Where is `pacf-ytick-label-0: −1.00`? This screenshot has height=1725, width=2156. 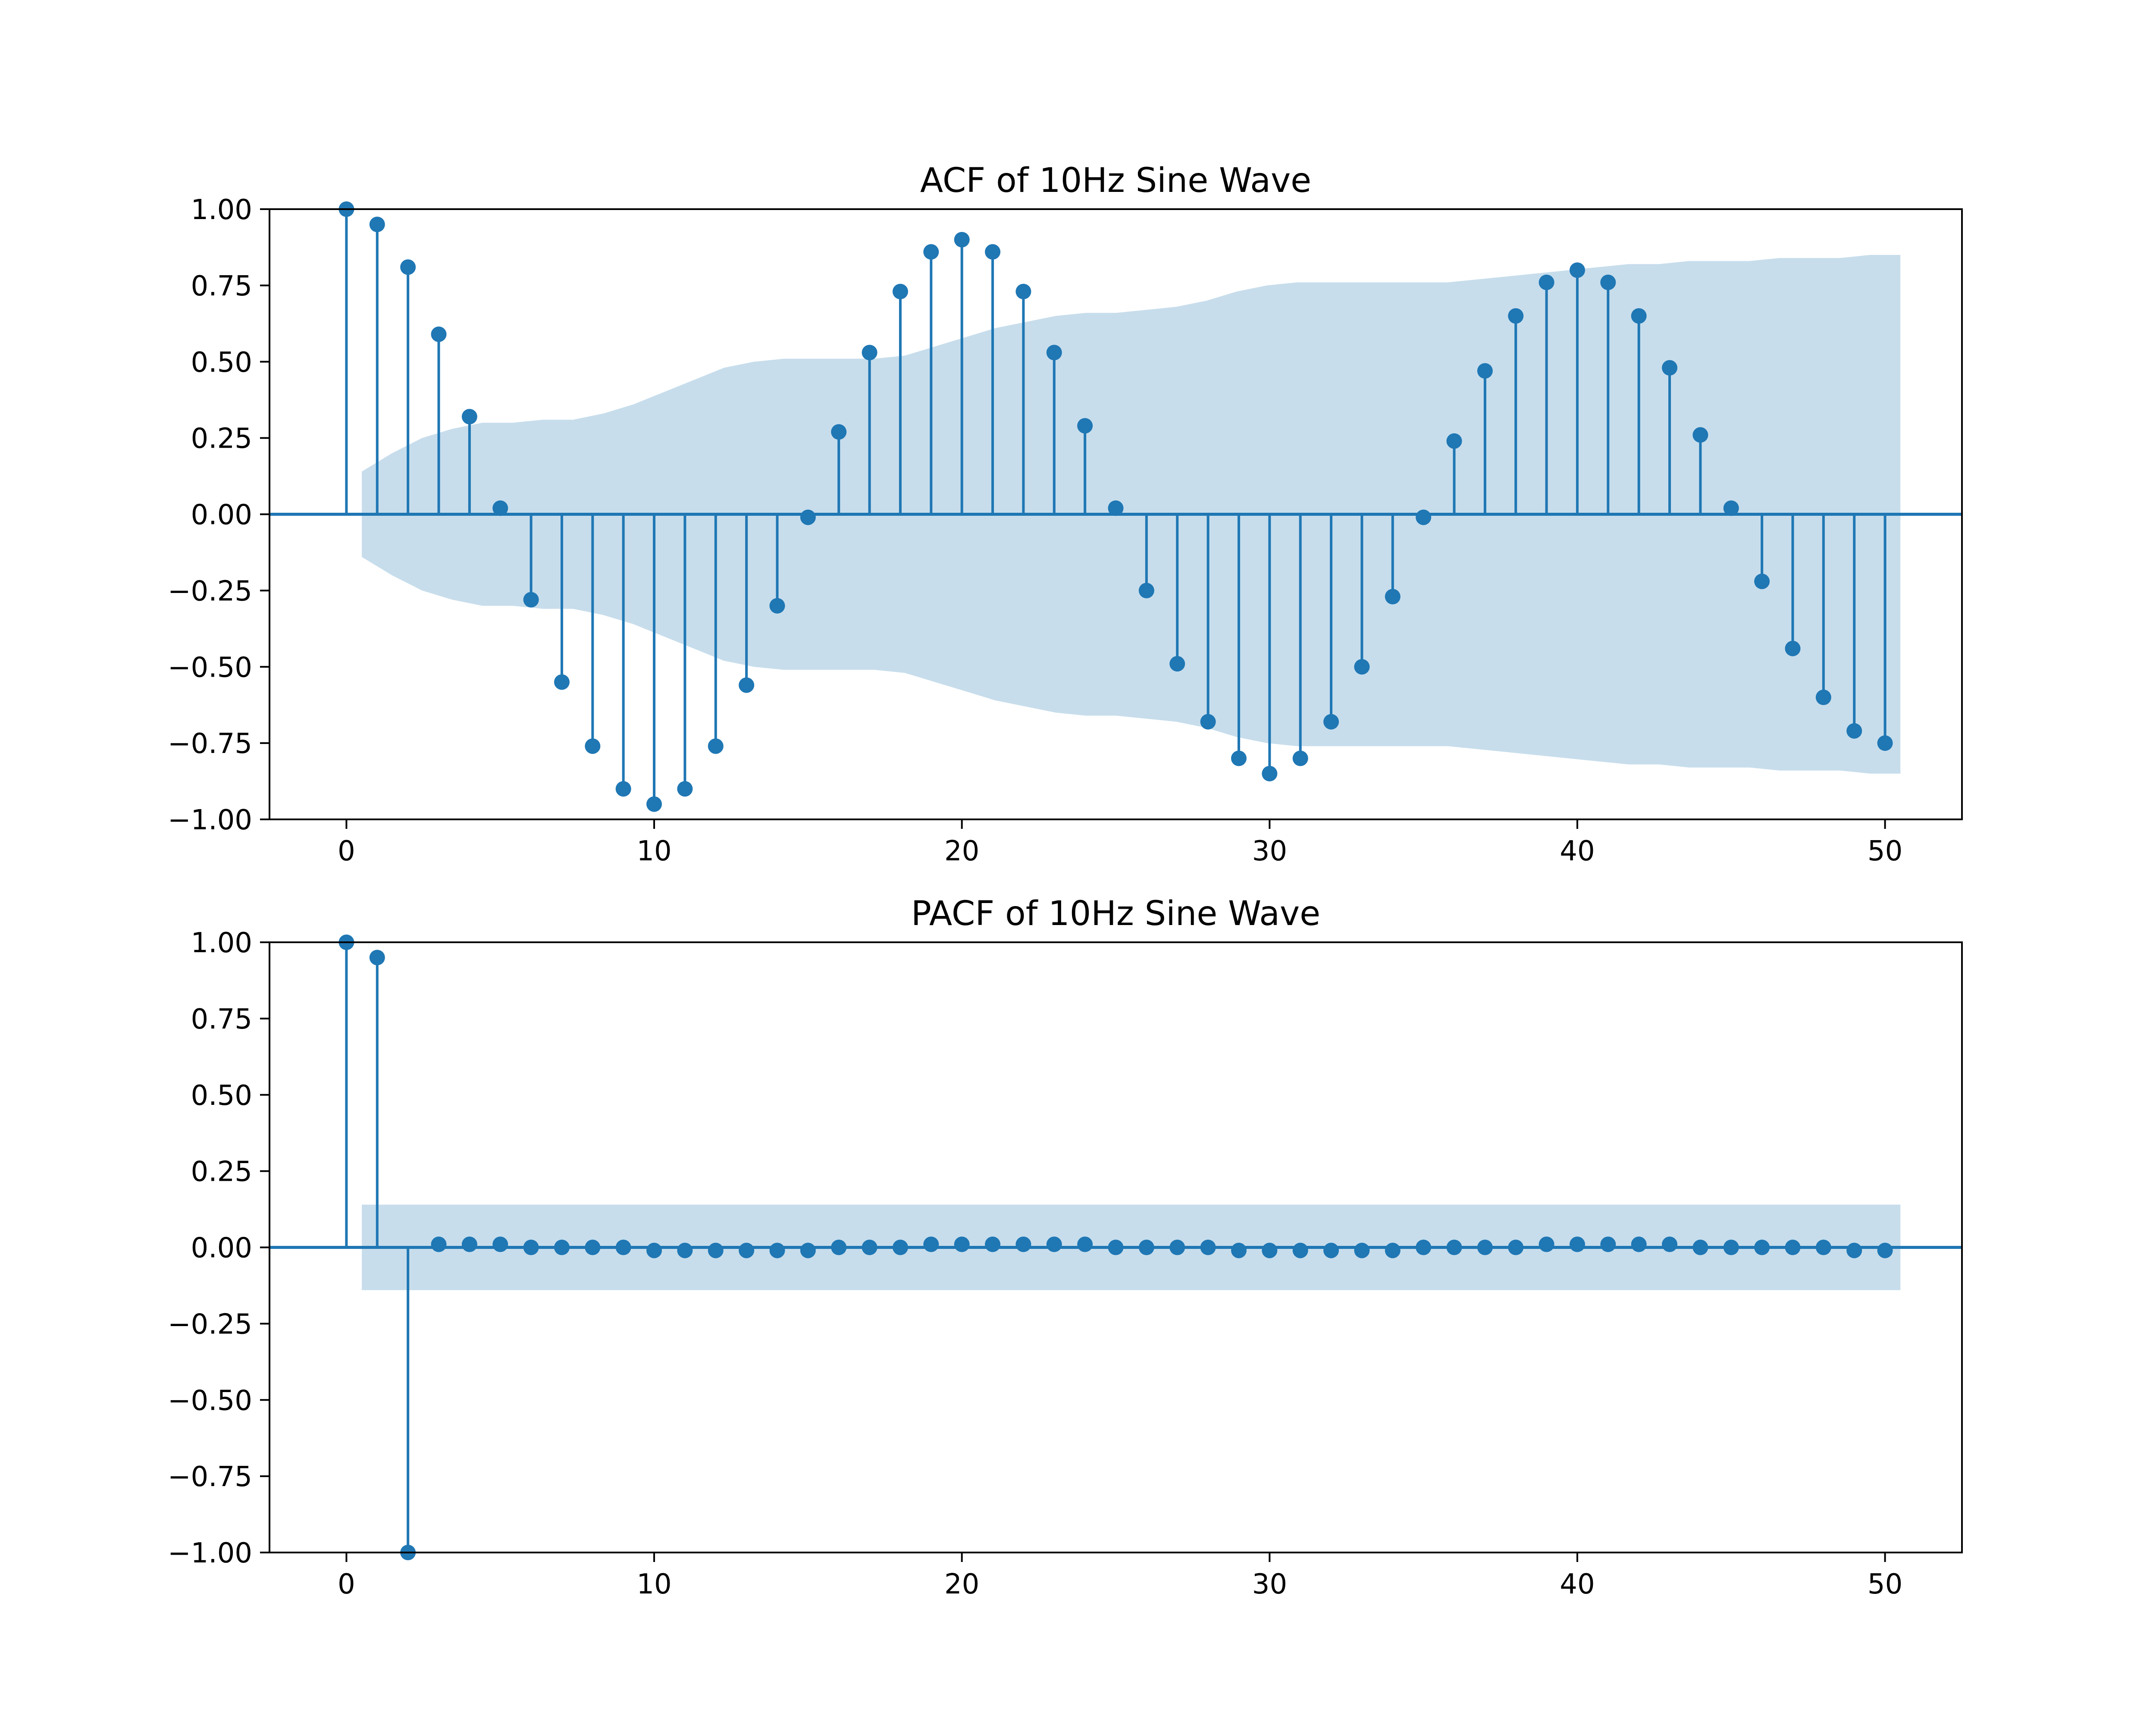
pacf-ytick-label-0: −1.00 is located at coordinates (210, 1553).